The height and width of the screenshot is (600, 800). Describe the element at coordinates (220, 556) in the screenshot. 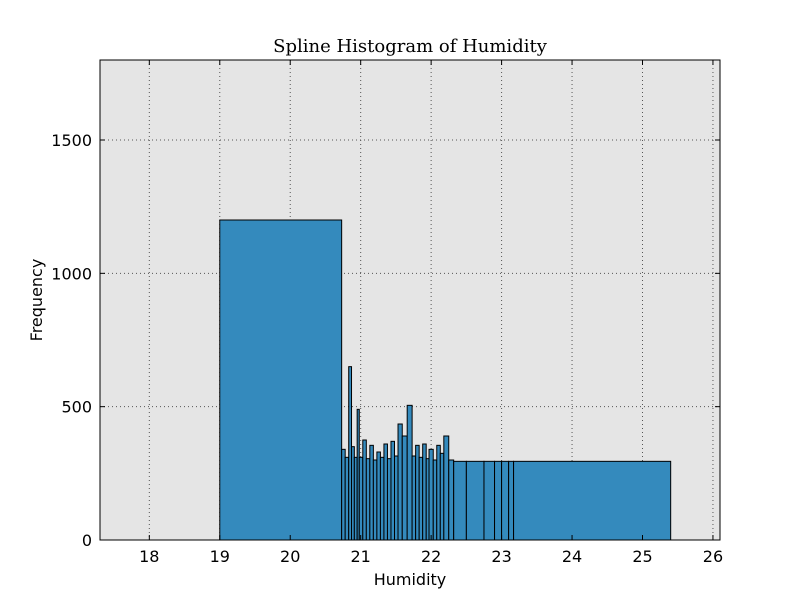

I see `x-tick-label: 19` at that location.